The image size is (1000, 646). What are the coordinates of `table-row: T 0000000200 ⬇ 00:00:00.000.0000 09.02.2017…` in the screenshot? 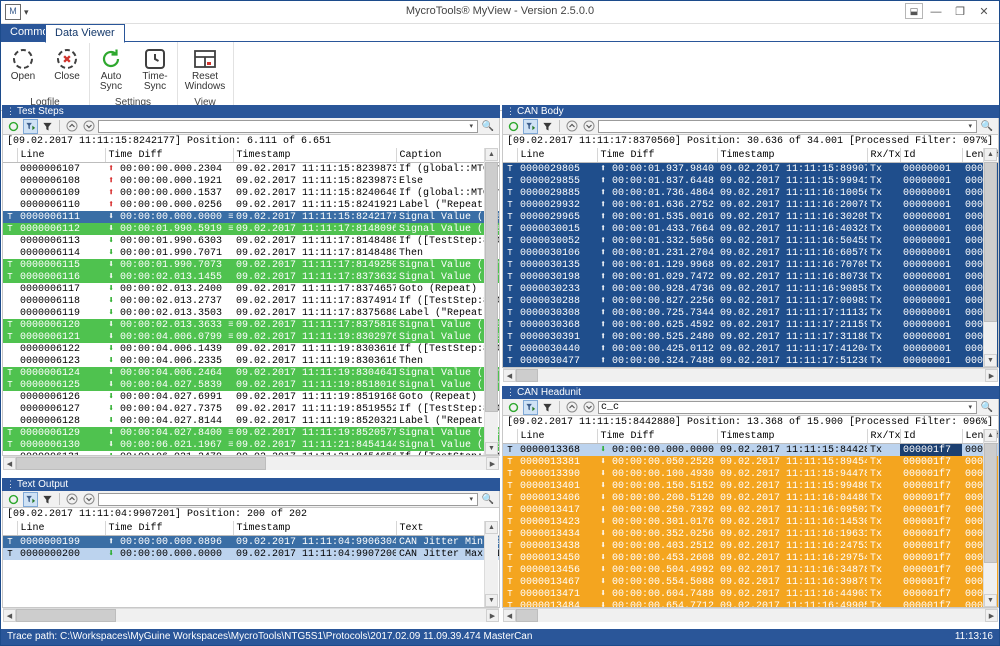 It's located at (251, 554).